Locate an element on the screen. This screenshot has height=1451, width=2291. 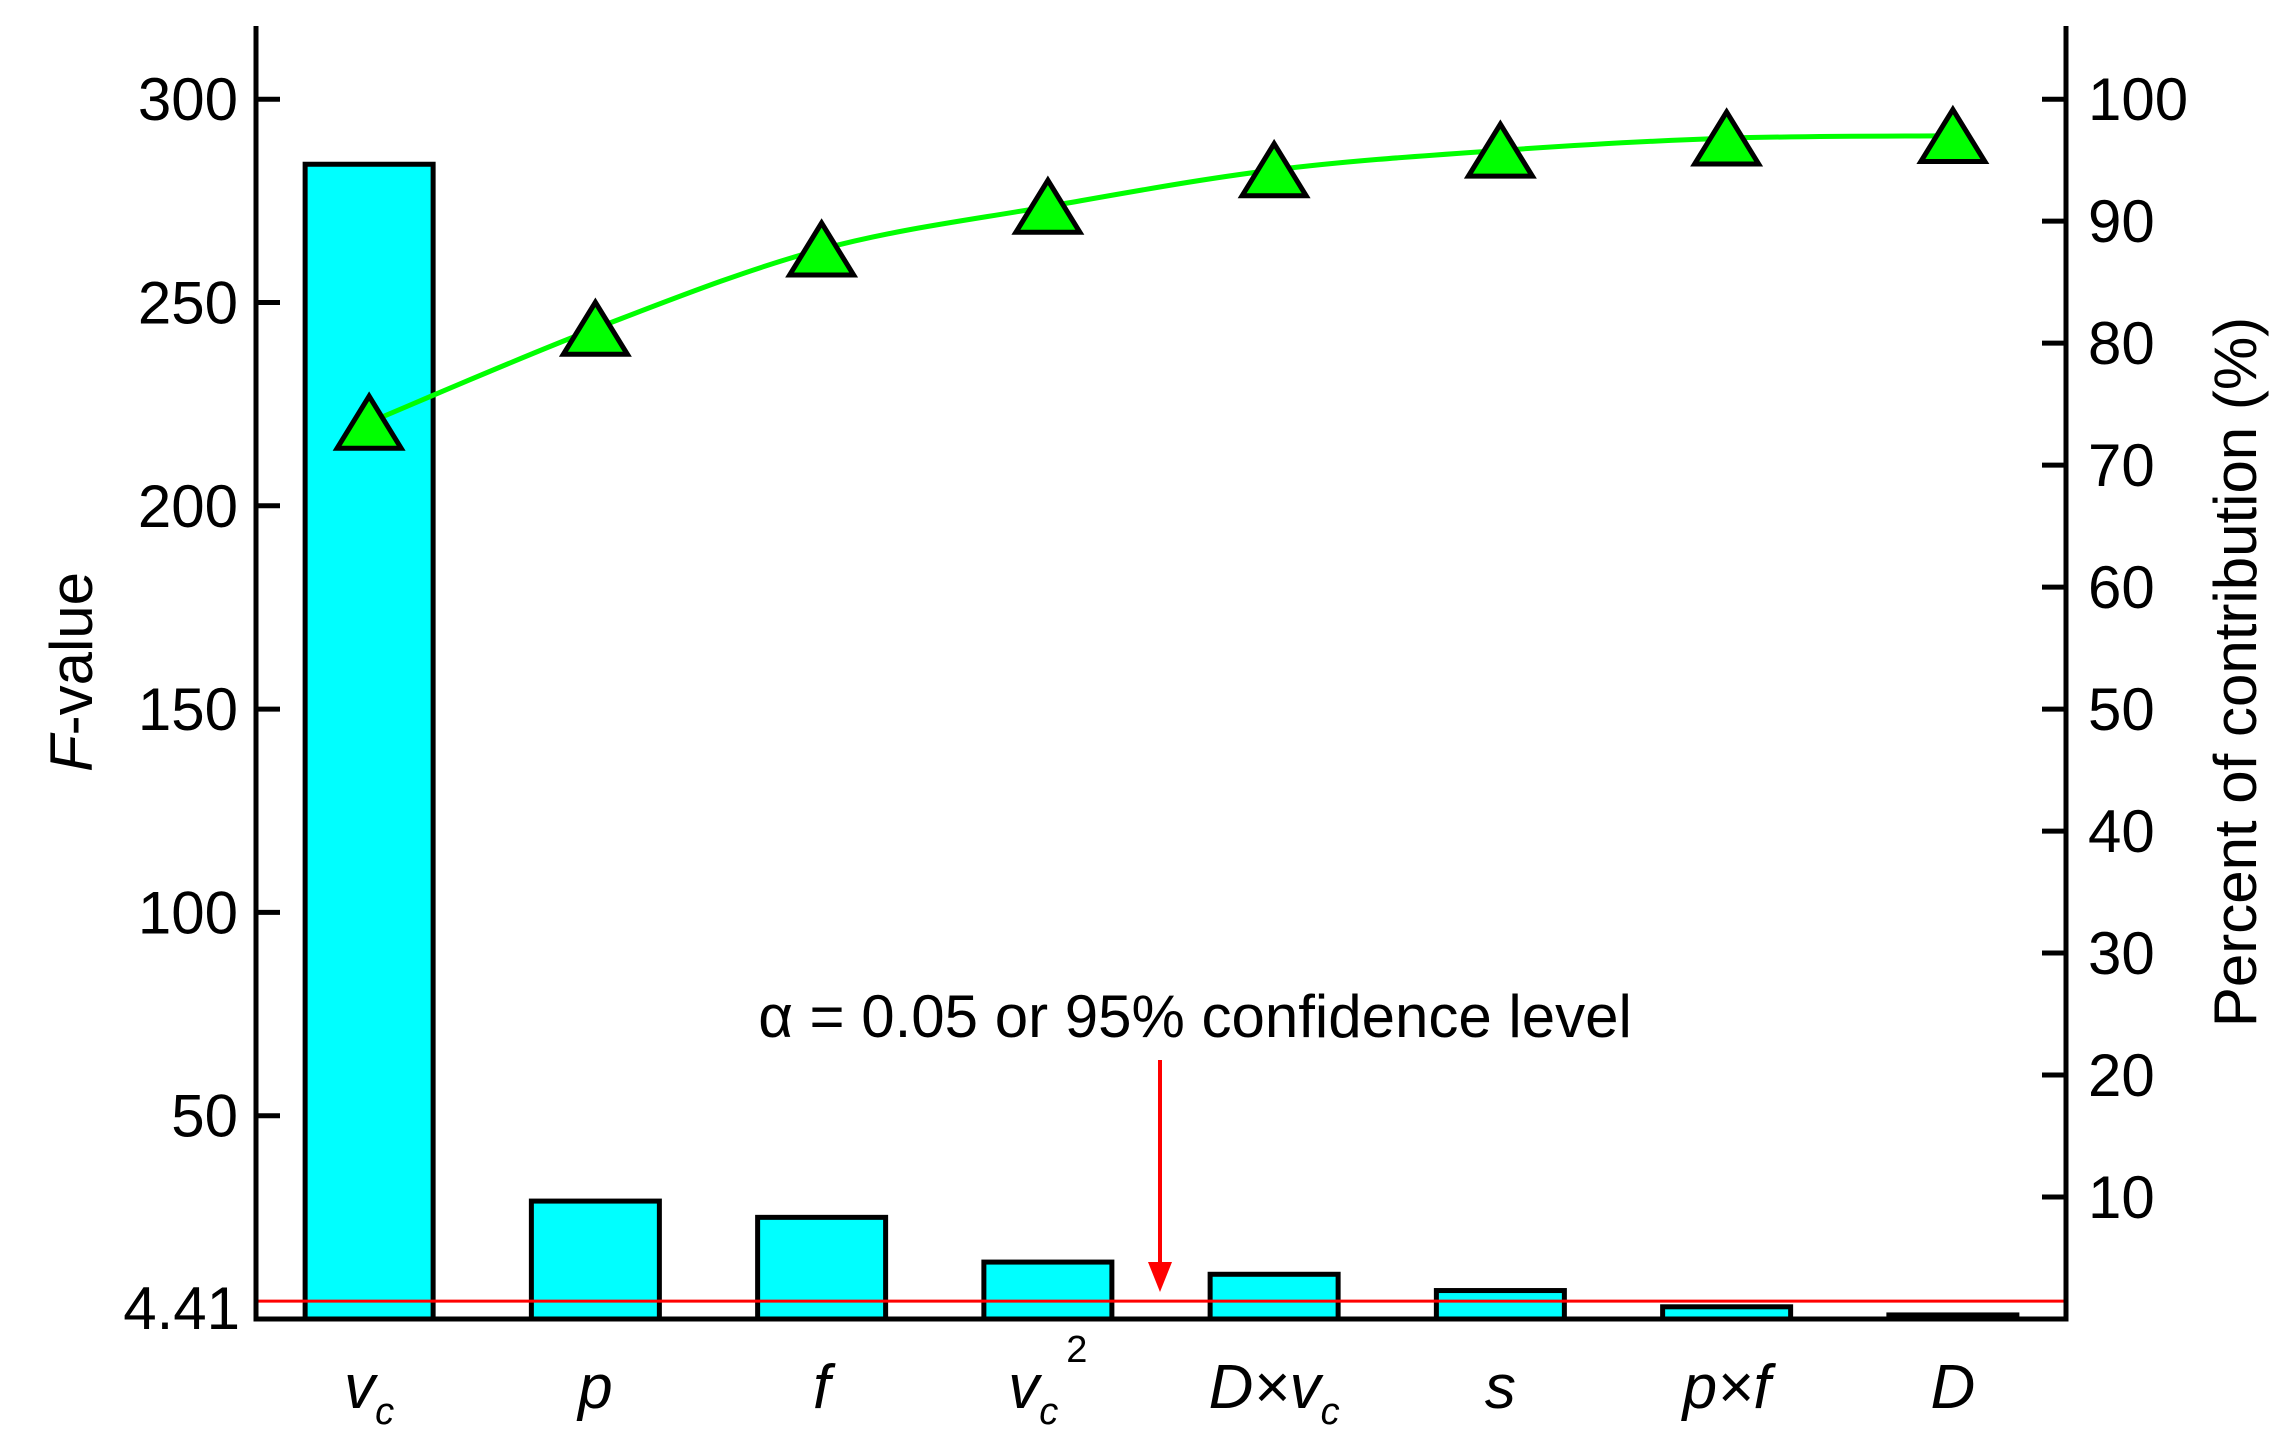
category-label-4: D×vc is located at coordinates (1274, 1393).